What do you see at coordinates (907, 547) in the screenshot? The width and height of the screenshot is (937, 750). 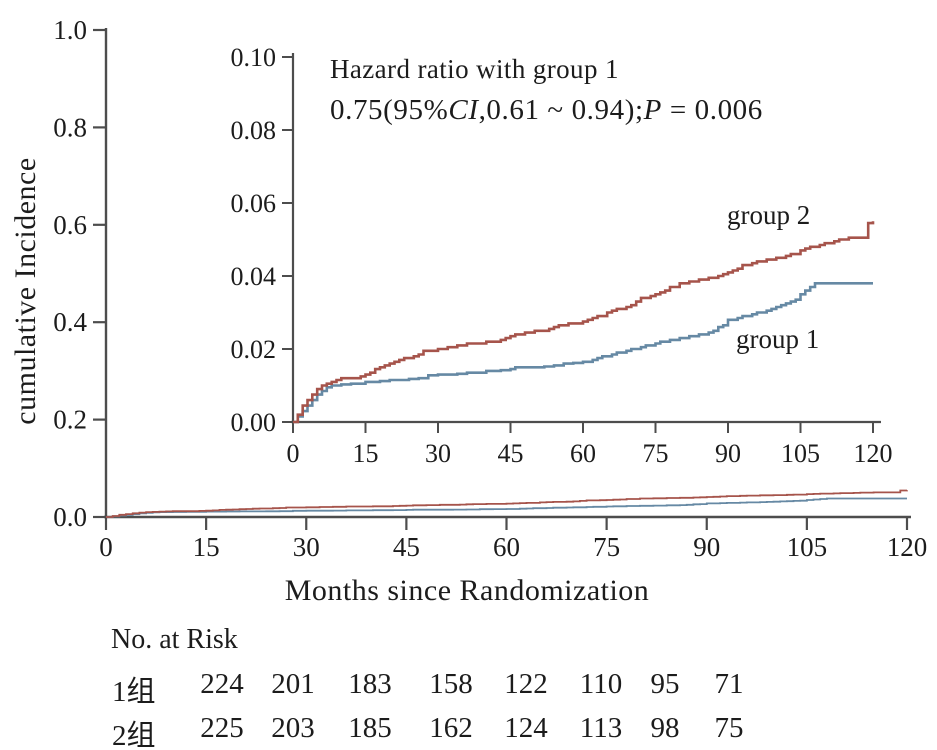 I see `main-x-tick-label: 120` at bounding box center [907, 547].